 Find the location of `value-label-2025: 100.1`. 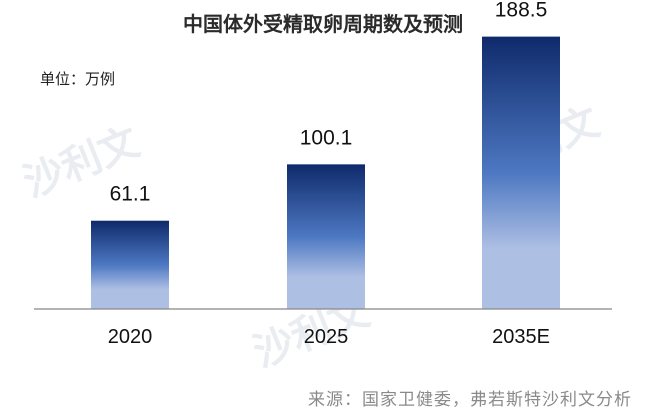

value-label-2025: 100.1 is located at coordinates (326, 137).